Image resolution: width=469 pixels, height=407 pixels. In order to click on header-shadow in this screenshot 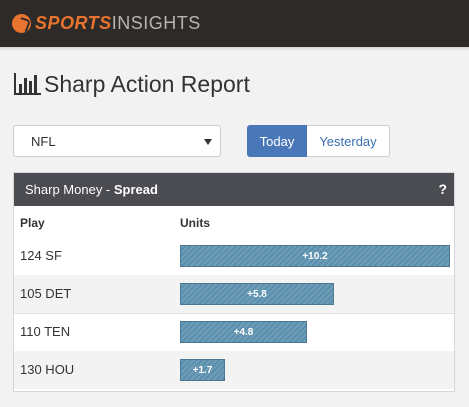, I will do `click(234, 49)`.